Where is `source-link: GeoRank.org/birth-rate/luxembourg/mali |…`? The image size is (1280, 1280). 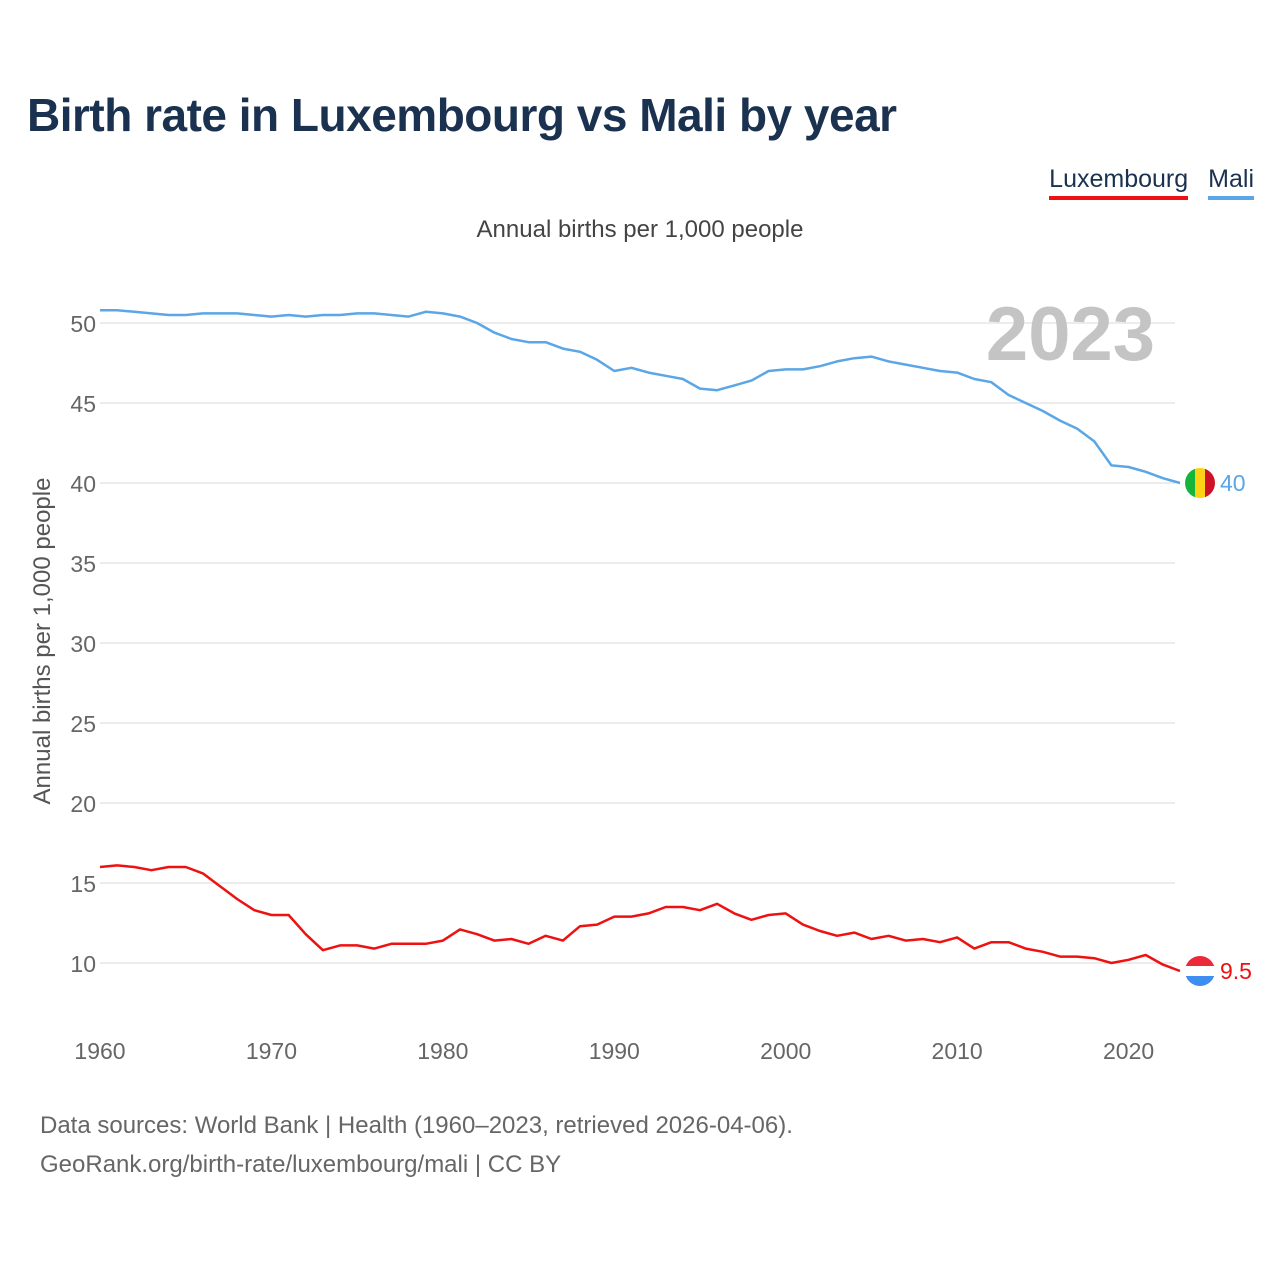 source-link: GeoRank.org/birth-rate/luxembourg/mali |… is located at coordinates (301, 1164).